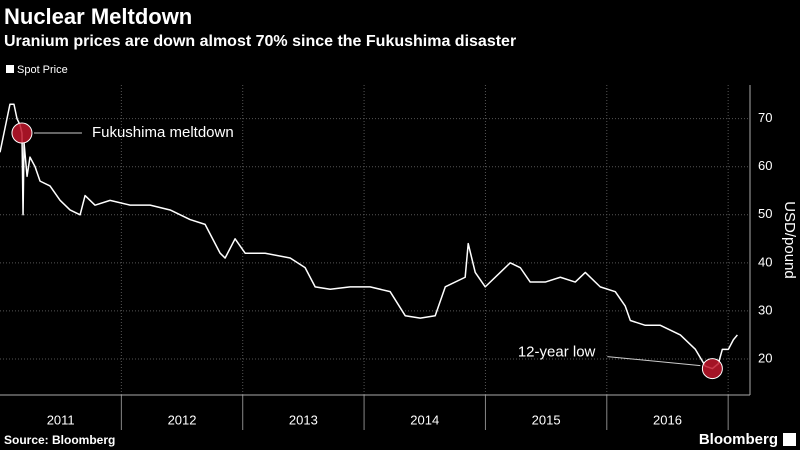  What do you see at coordinates (765, 357) in the screenshot?
I see `y-tick-label: 20` at bounding box center [765, 357].